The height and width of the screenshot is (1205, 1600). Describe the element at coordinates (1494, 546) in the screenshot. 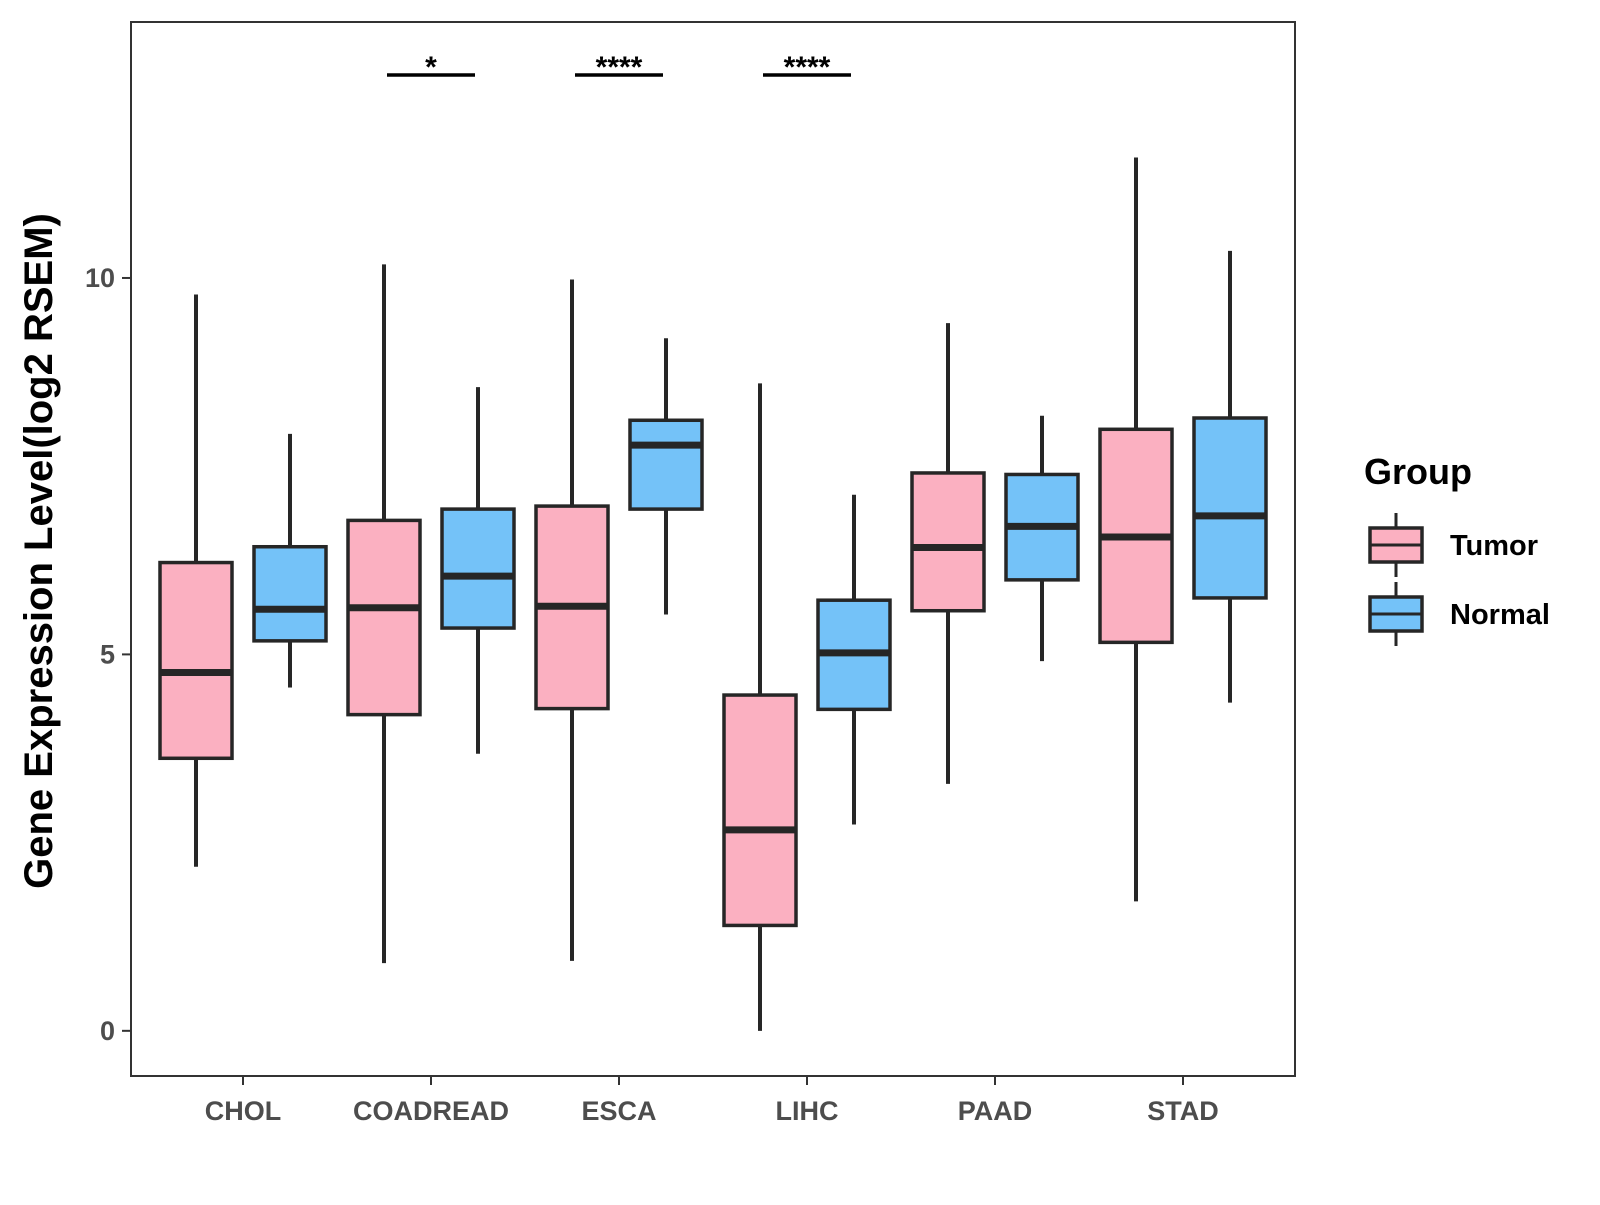

I see `legend-label: Tumor` at that location.